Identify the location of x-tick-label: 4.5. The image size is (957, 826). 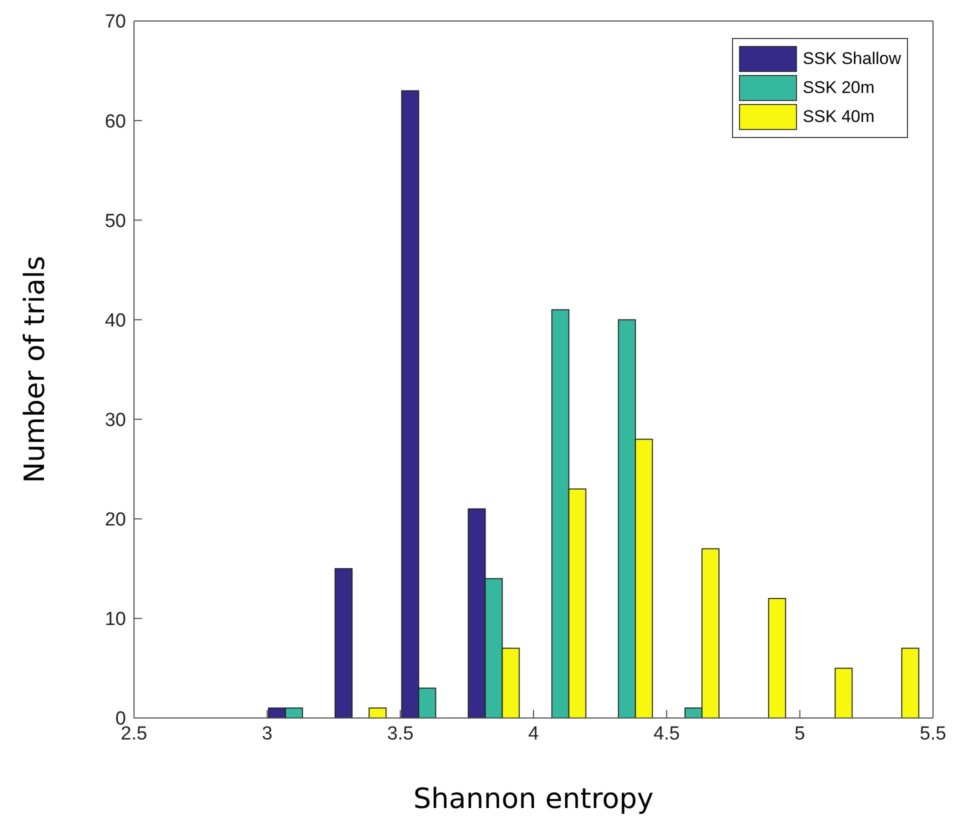
(666, 733).